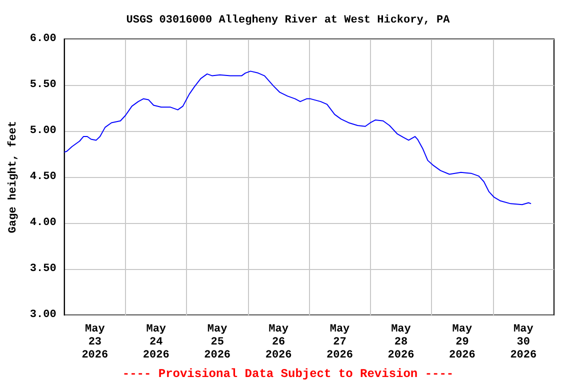 The image size is (576, 384). I want to click on x-tick-label: May 28 2026, so click(401, 343).